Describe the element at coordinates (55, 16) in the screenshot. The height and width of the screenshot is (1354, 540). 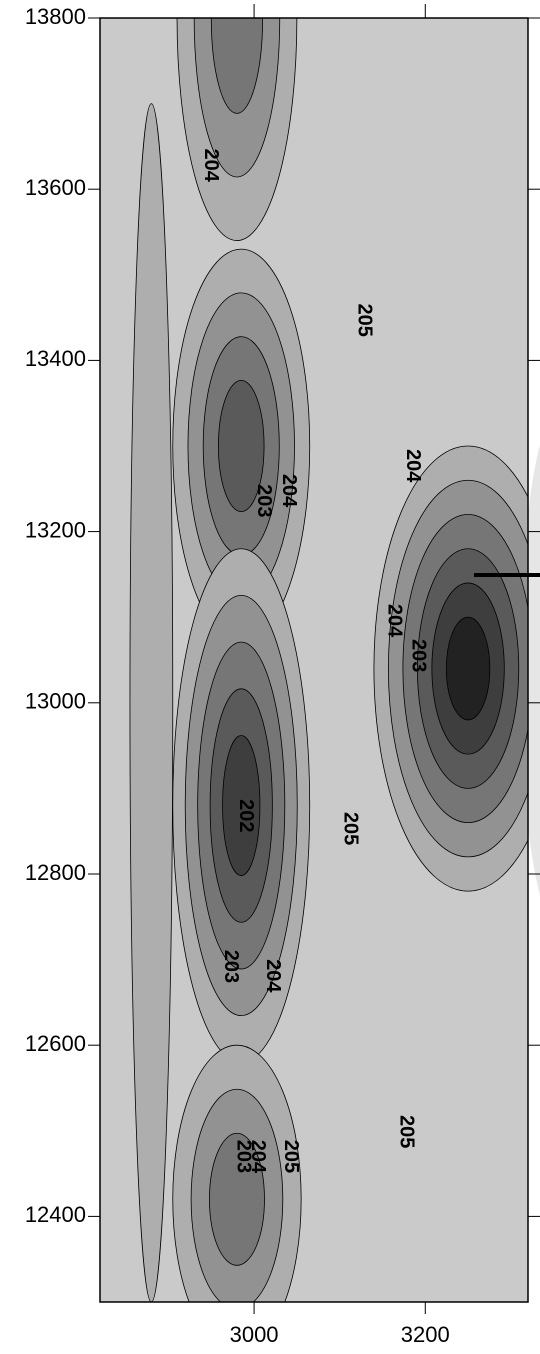
I see `y-tick-label: 13800` at that location.